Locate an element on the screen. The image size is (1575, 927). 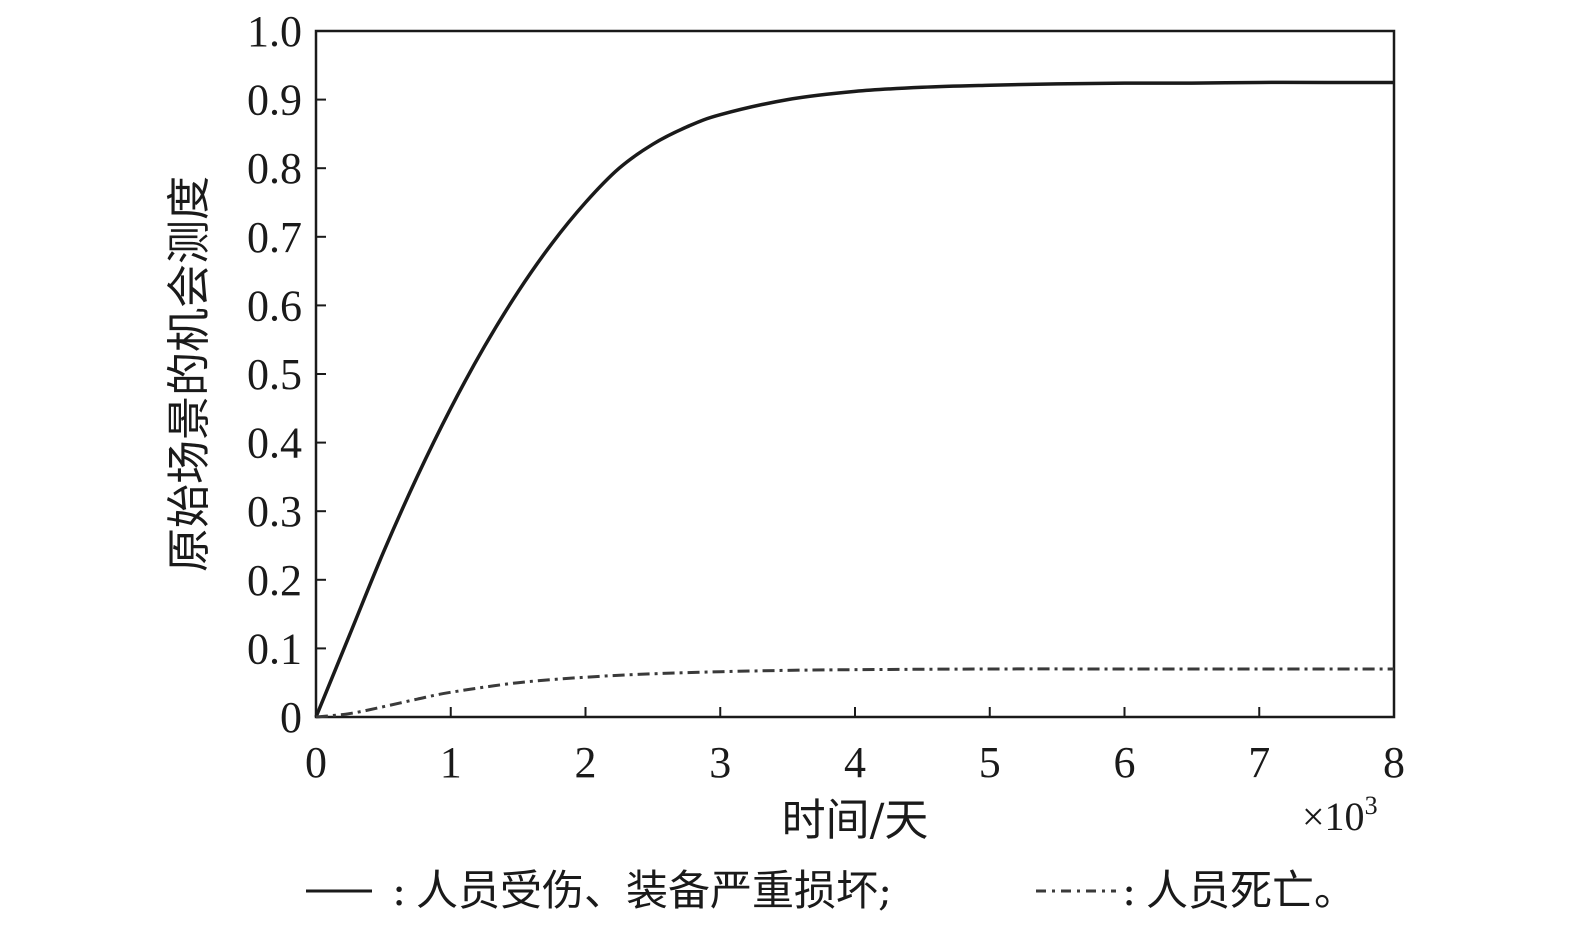
legend-label-injury: 人员受伤、装备严重损坏; is located at coordinates (654, 890).